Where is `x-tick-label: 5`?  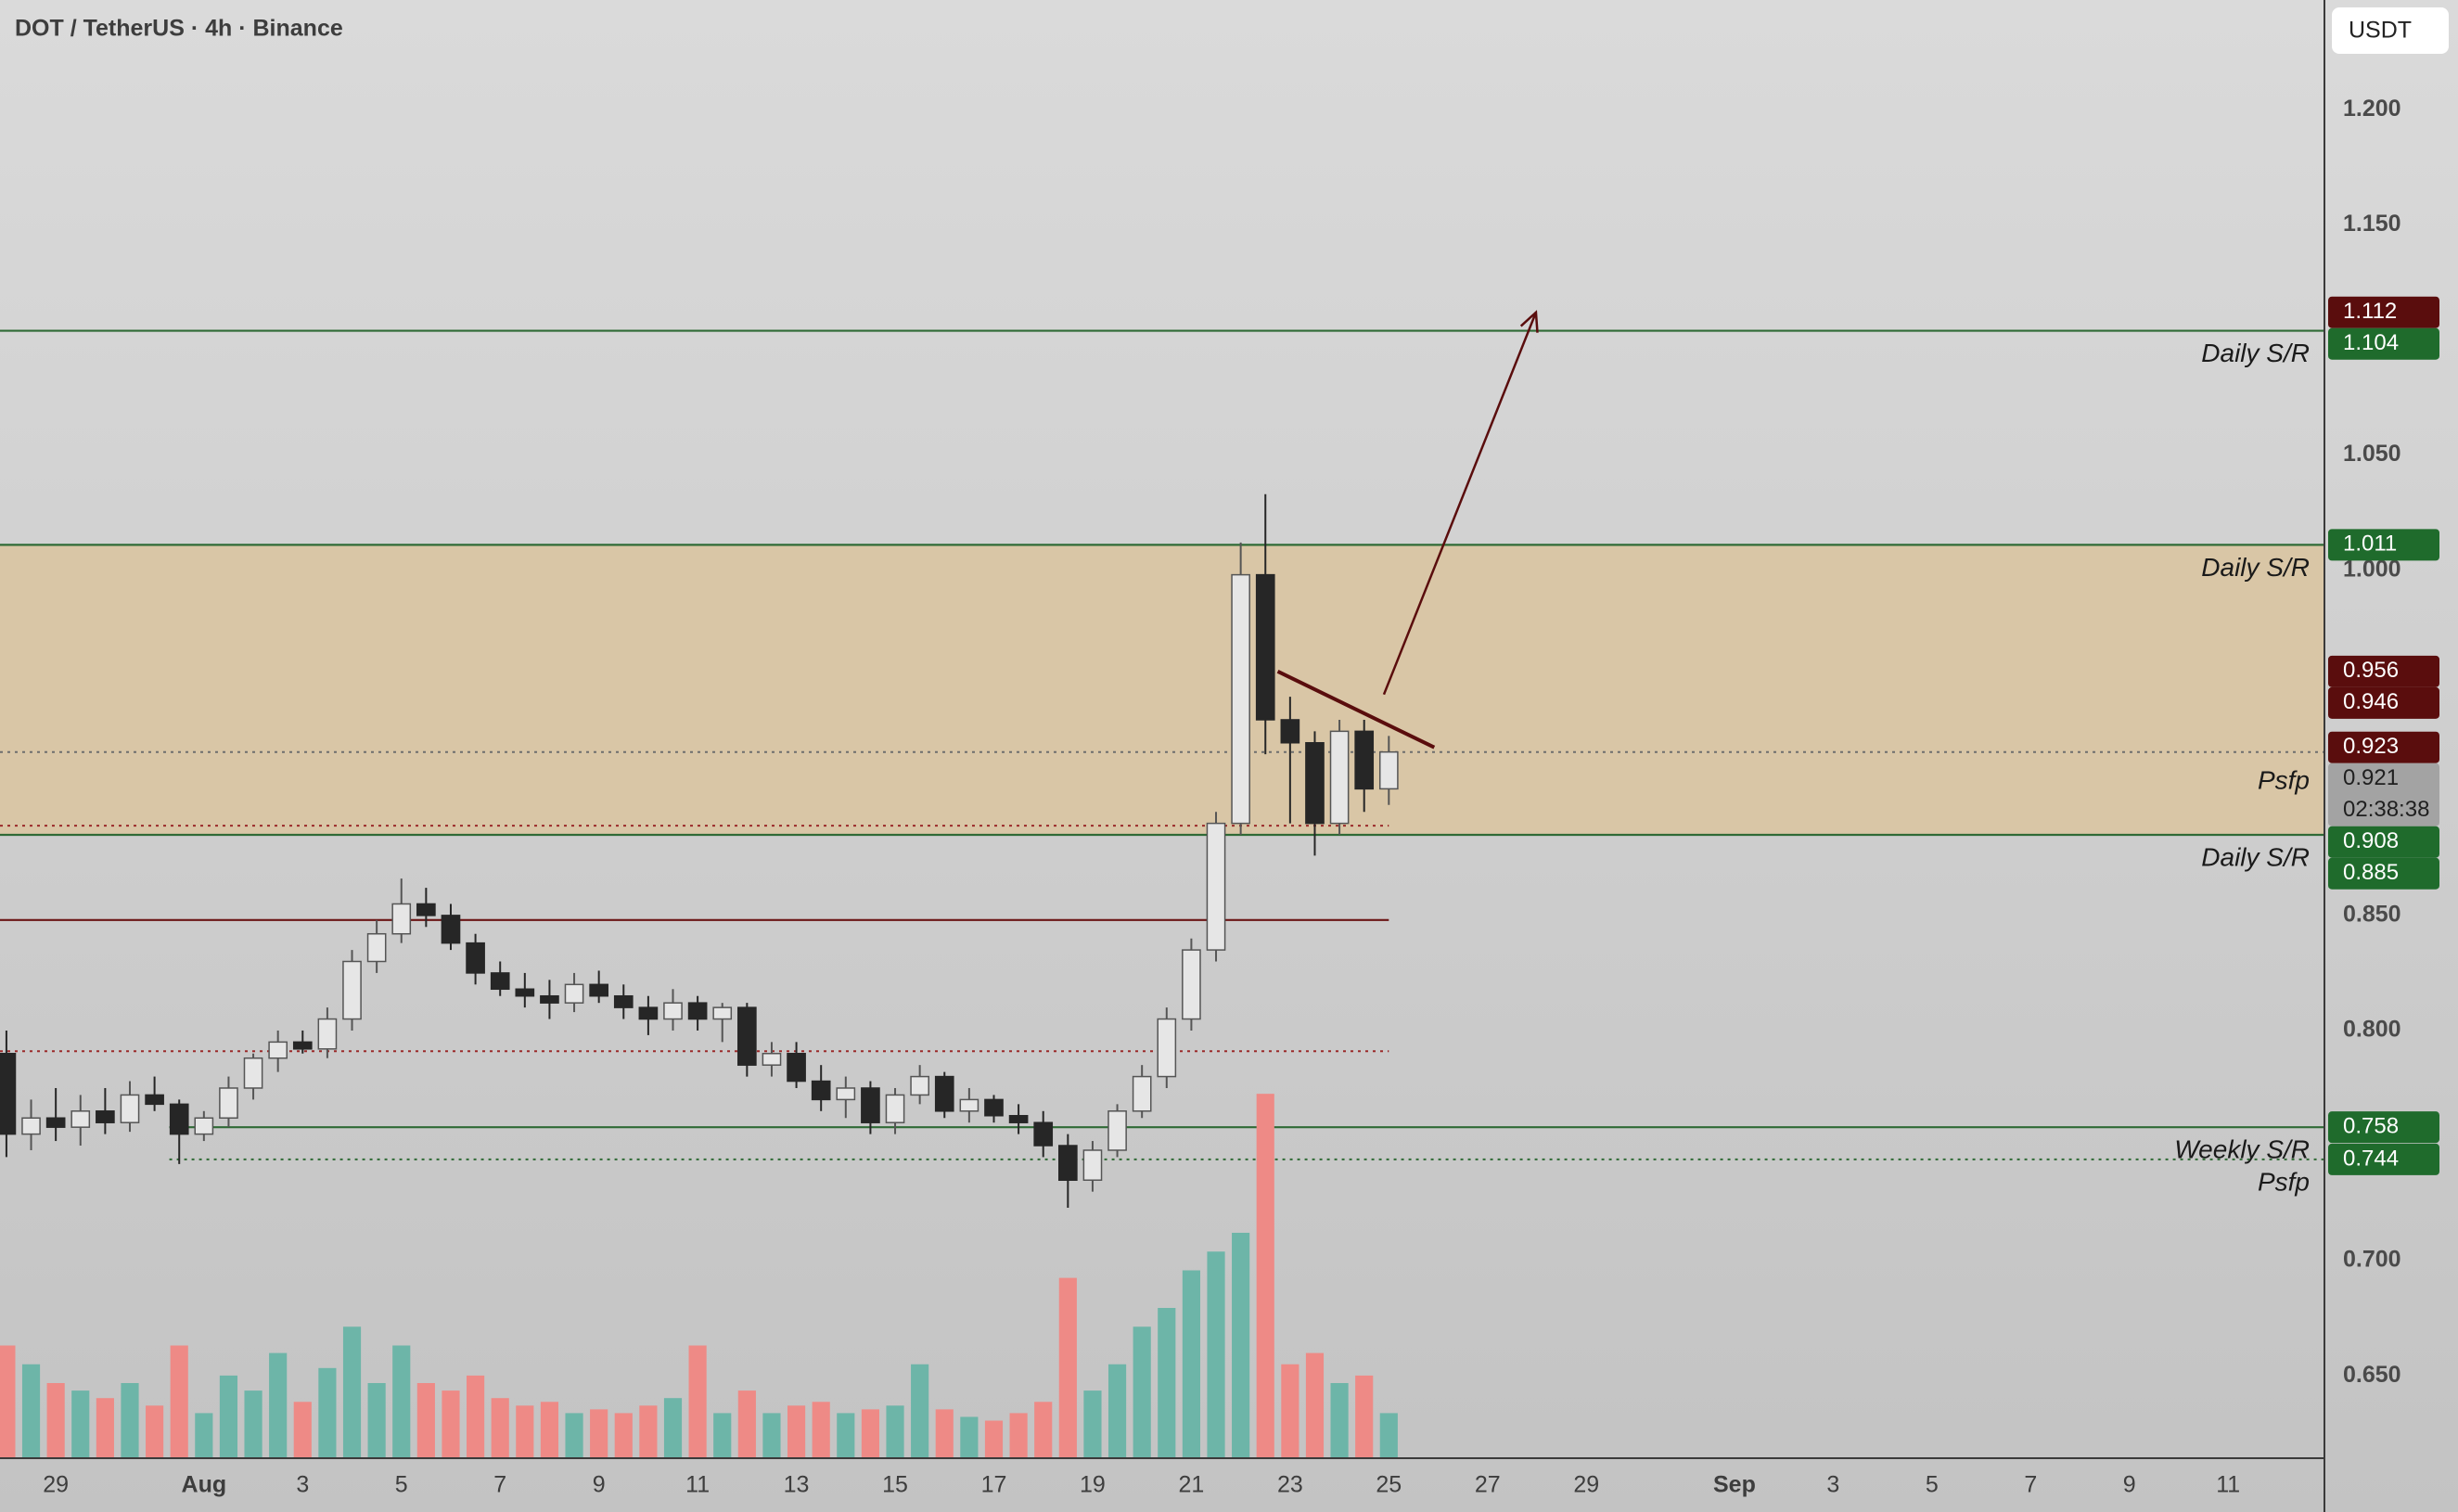 x-tick-label: 5 is located at coordinates (1932, 1485).